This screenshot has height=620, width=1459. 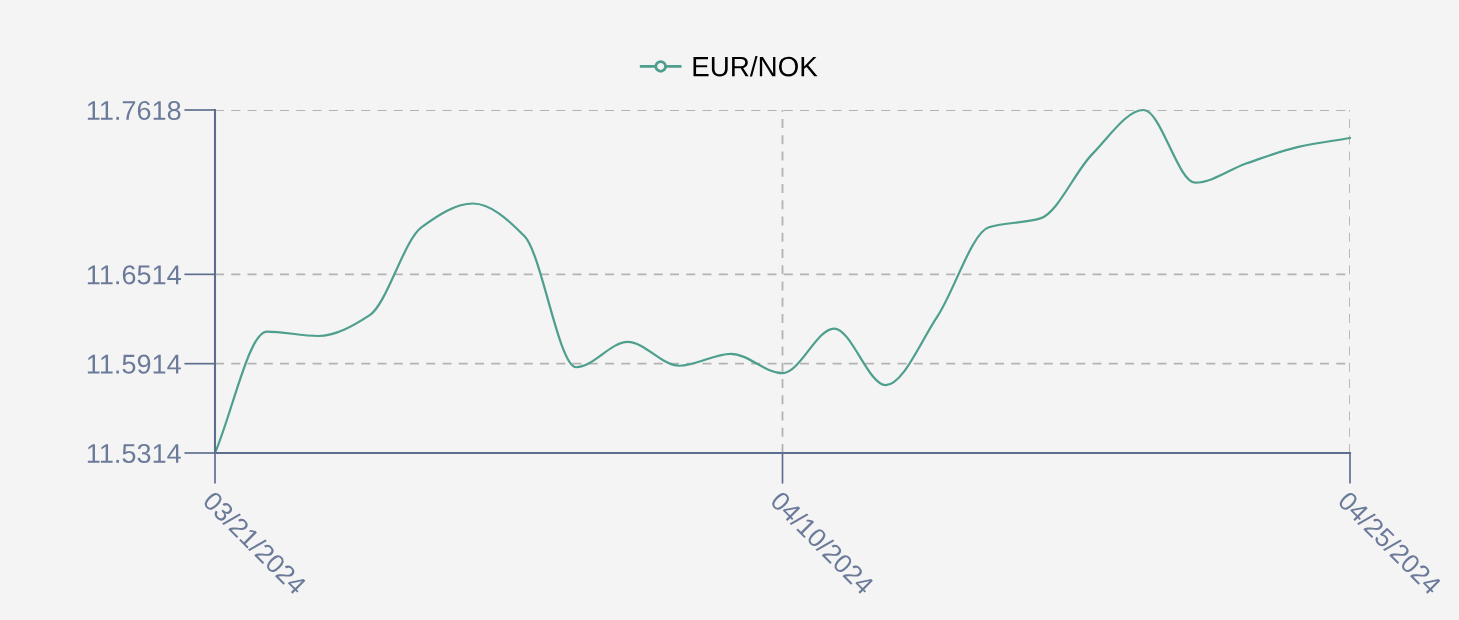 I want to click on y-tick-label: 11.7618, so click(x=134, y=110).